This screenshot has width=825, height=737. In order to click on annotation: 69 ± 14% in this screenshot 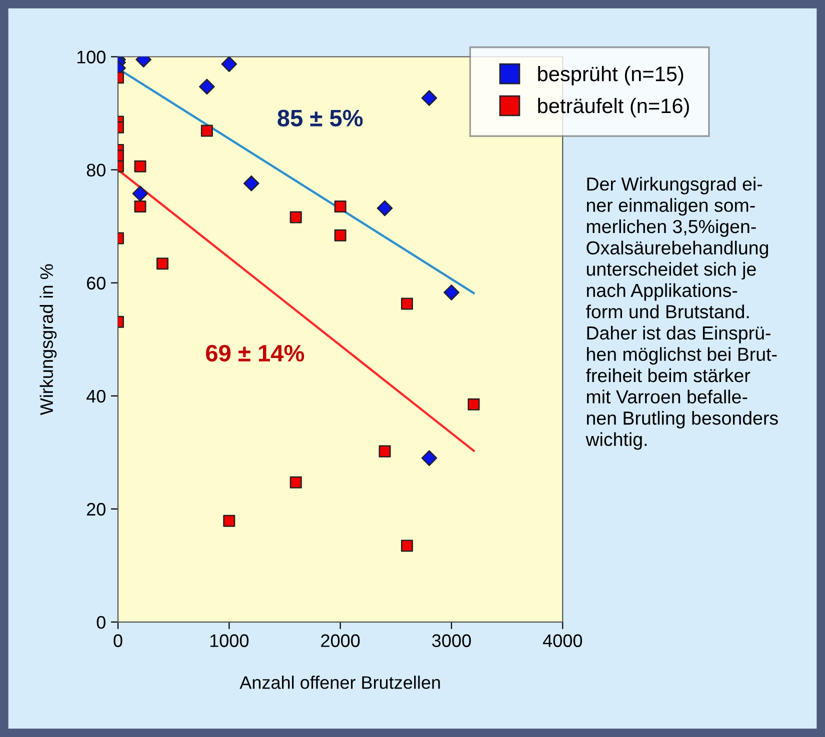, I will do `click(255, 353)`.